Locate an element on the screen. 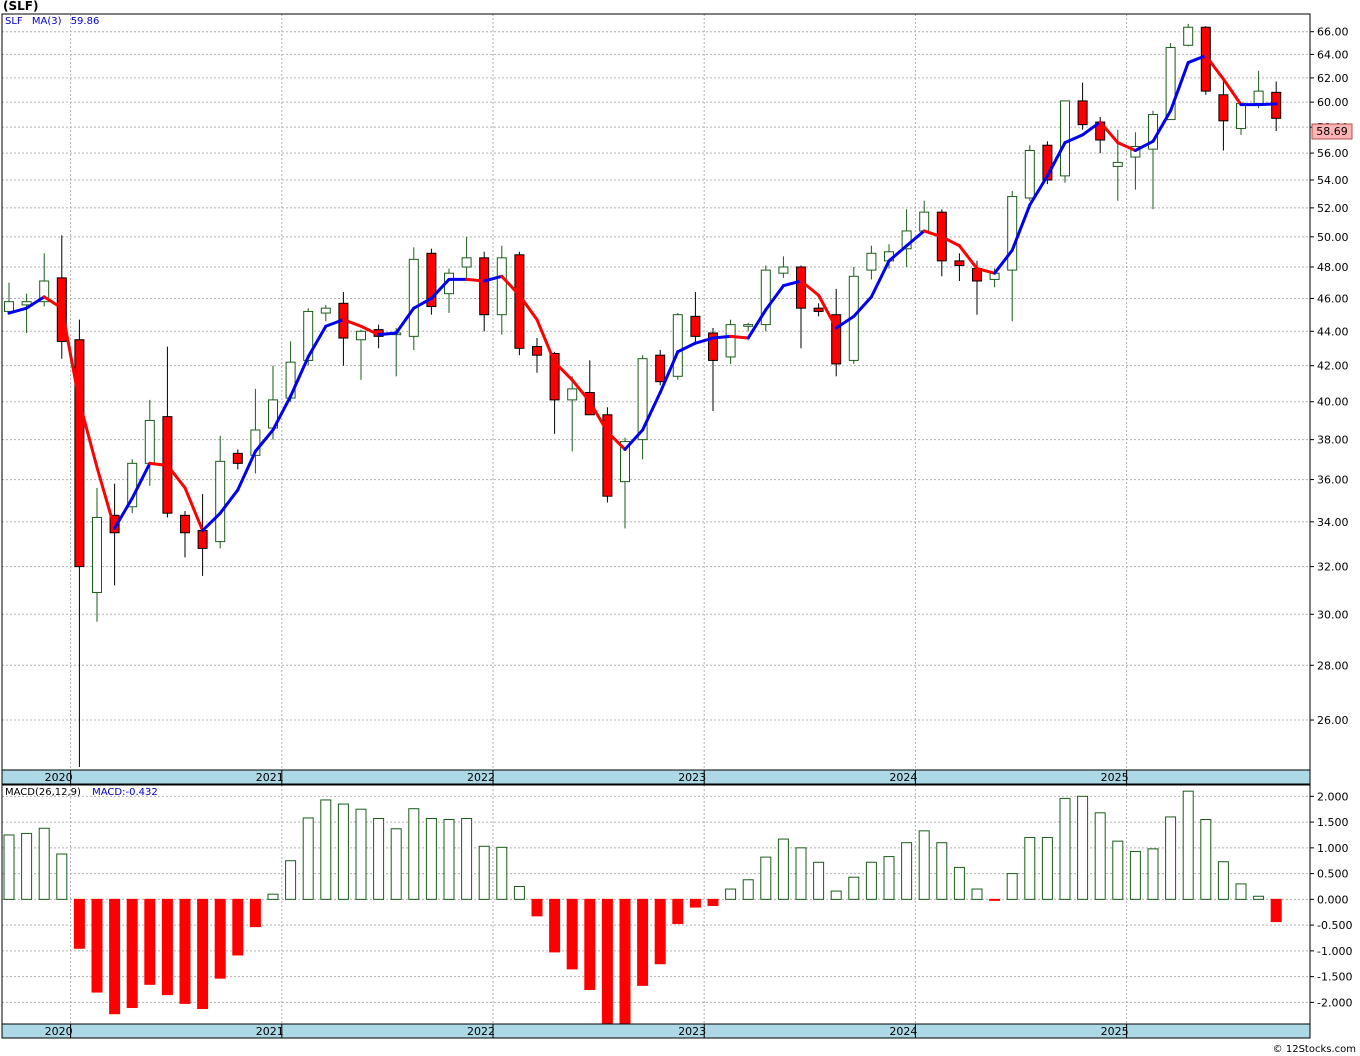 Image resolution: width=1360 pixels, height=1056 pixels. price-tick-label: 60.00 is located at coordinates (1333, 102).